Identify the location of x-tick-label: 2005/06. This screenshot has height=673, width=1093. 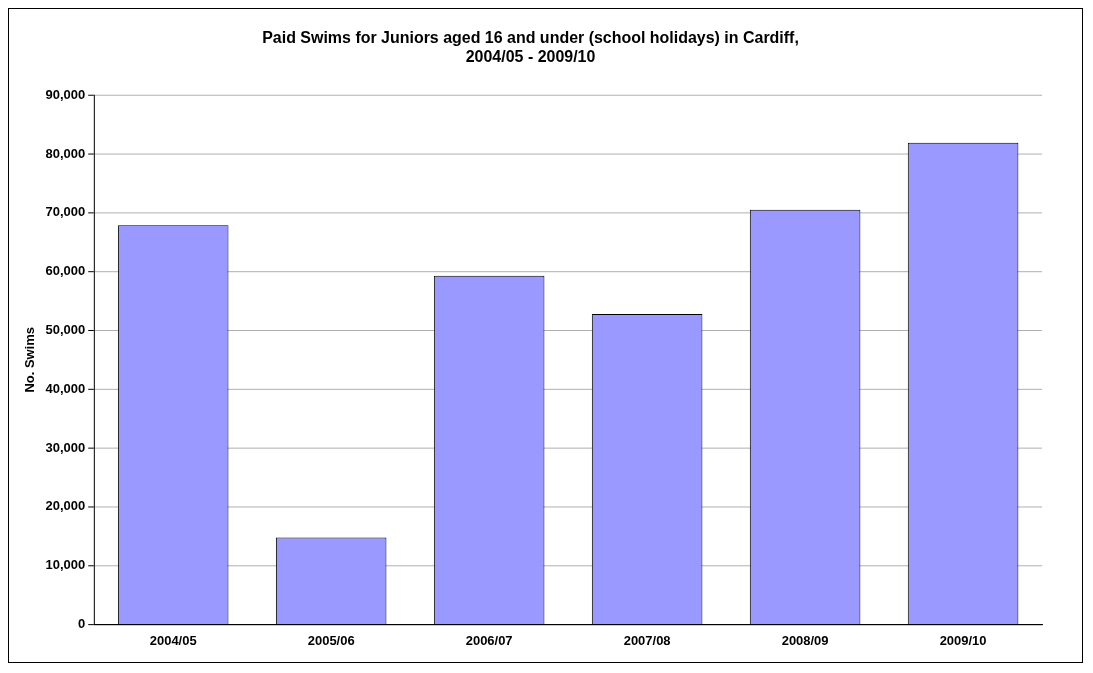
(331, 640).